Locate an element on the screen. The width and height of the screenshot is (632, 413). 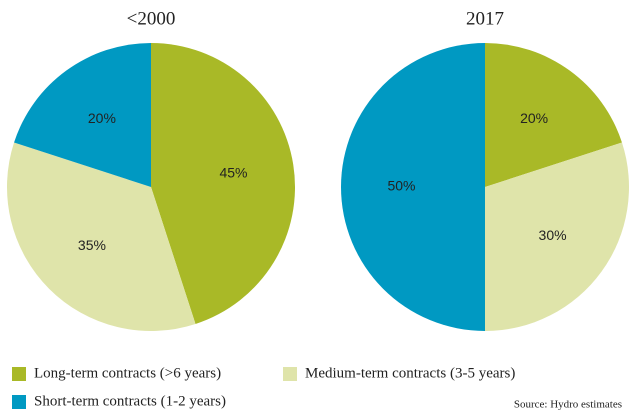
legend-label: Long-term contracts (>6 years) is located at coordinates (127, 373).